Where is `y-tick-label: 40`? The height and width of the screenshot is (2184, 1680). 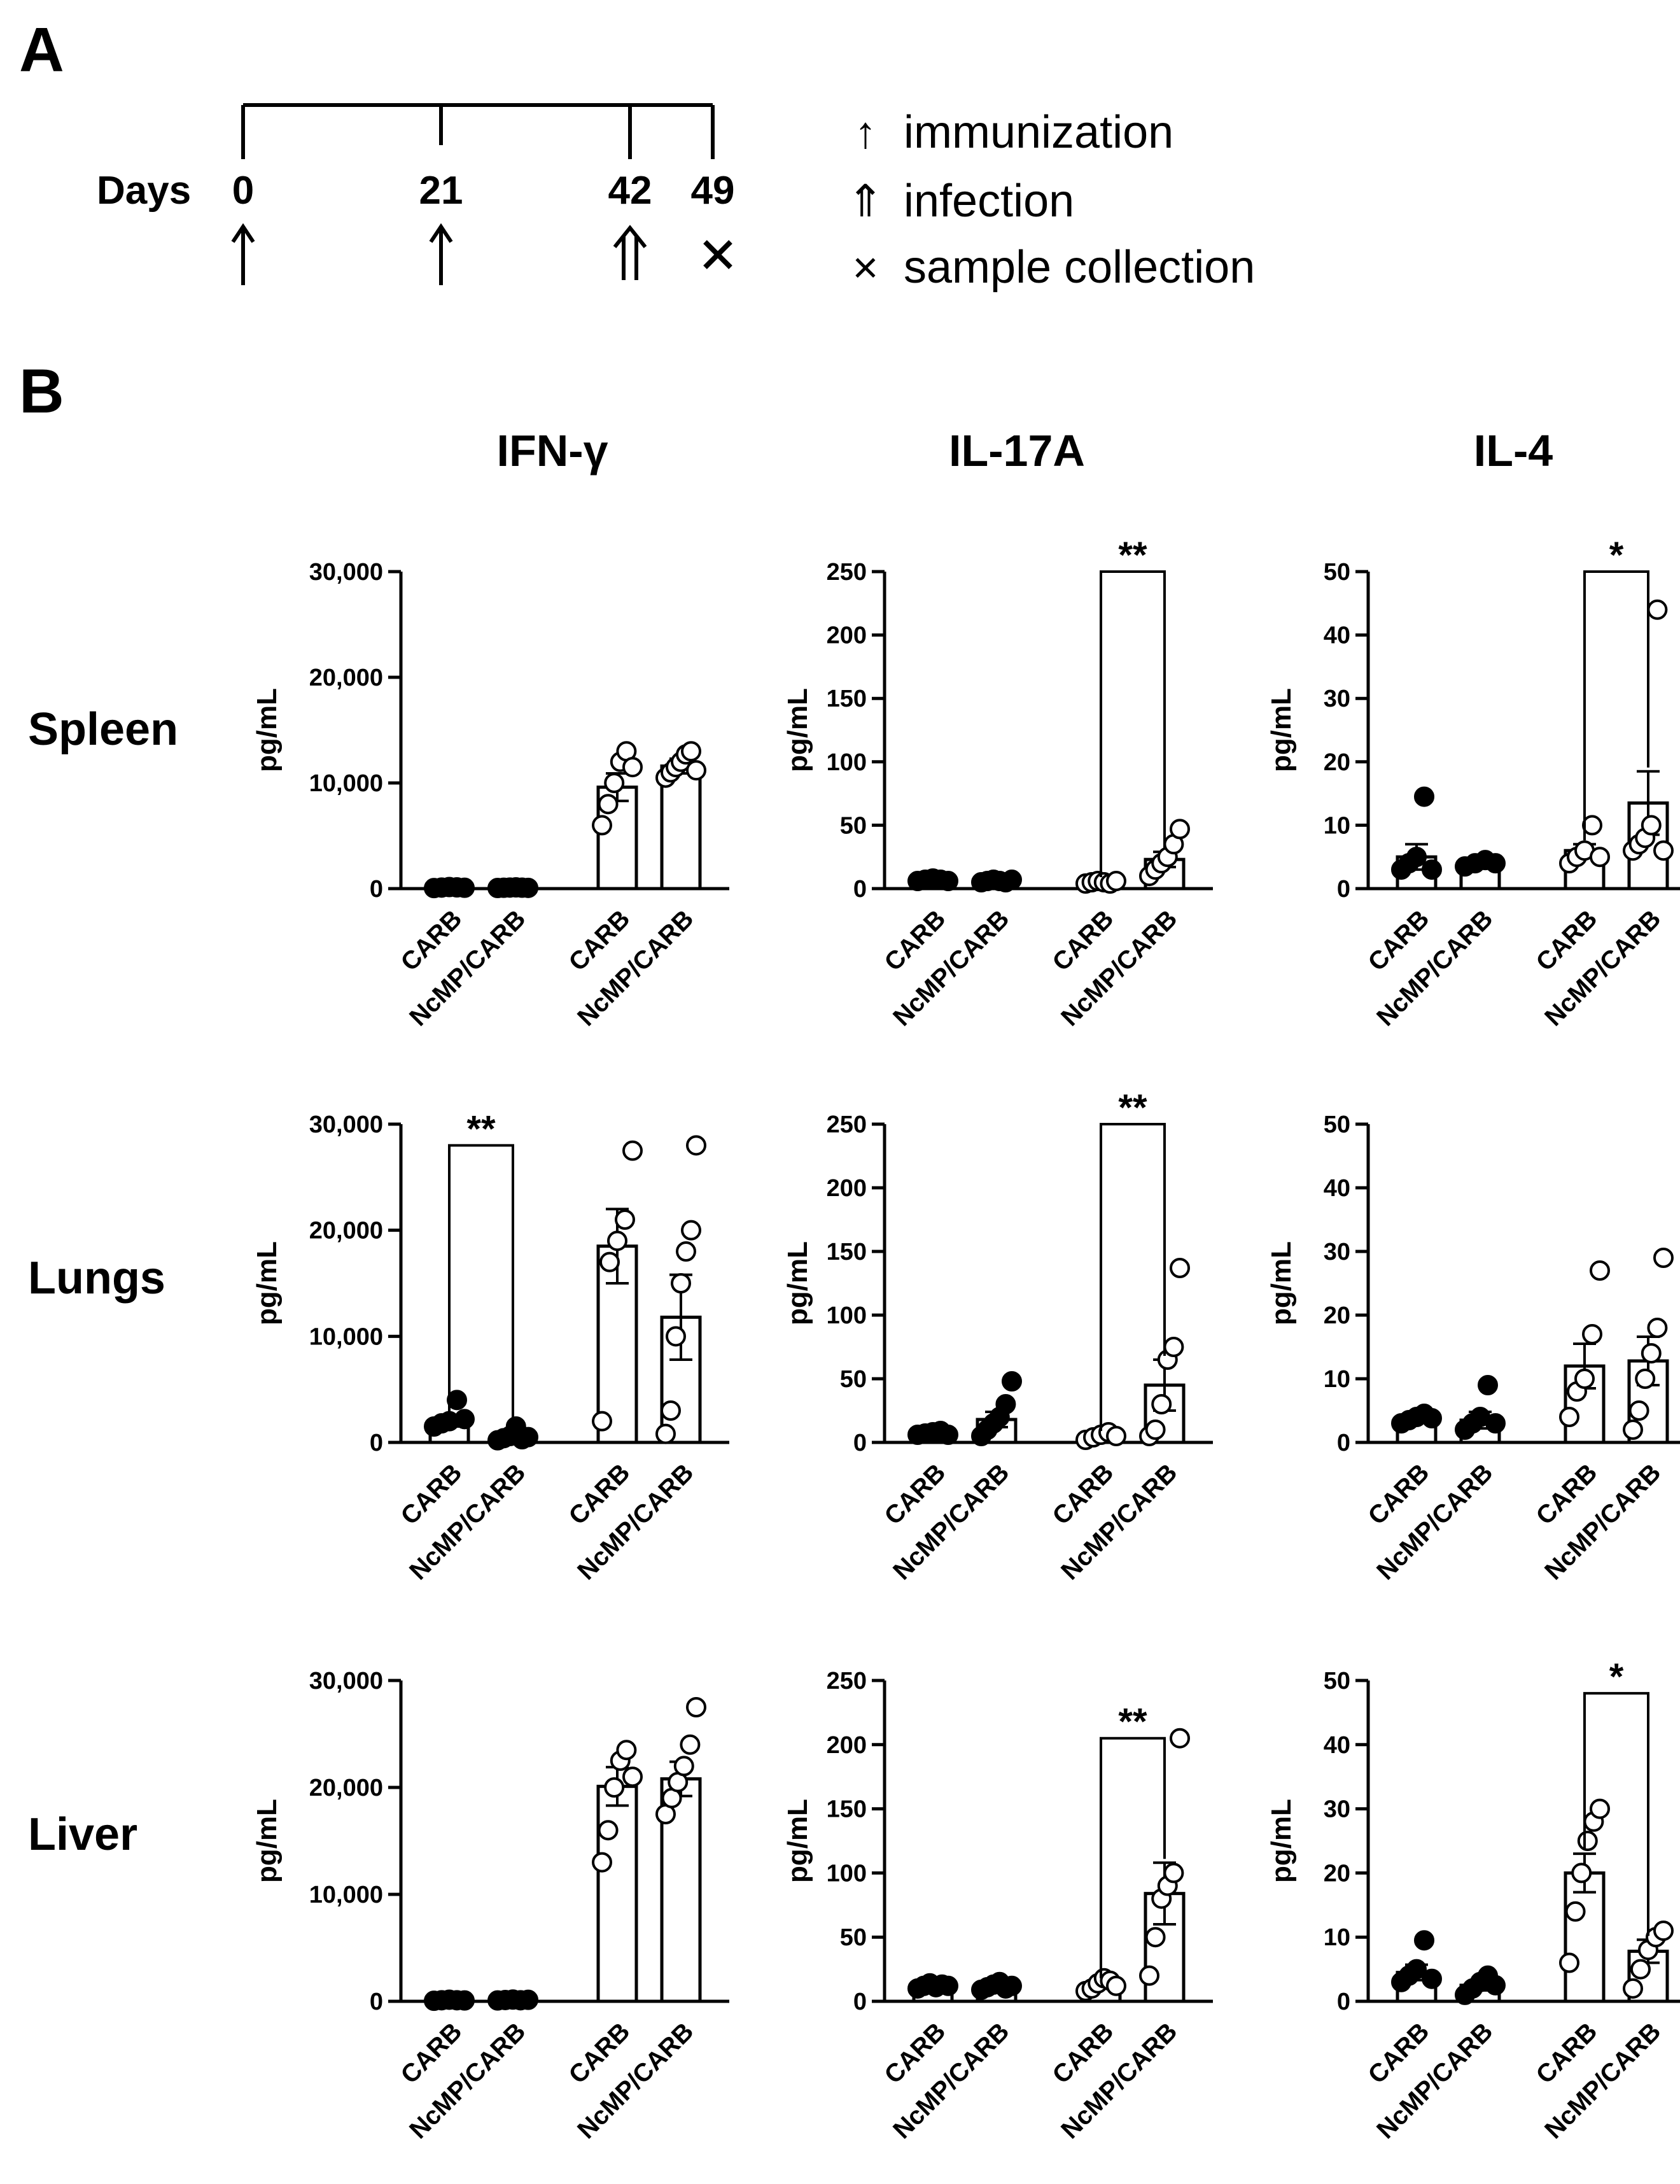
y-tick-label: 40 is located at coordinates (1337, 1745).